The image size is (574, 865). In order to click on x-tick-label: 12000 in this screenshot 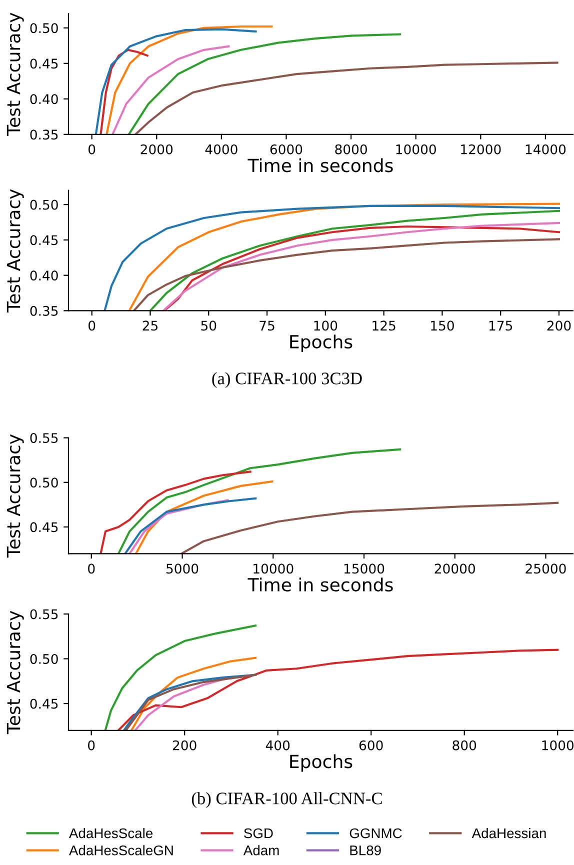, I will do `click(481, 149)`.